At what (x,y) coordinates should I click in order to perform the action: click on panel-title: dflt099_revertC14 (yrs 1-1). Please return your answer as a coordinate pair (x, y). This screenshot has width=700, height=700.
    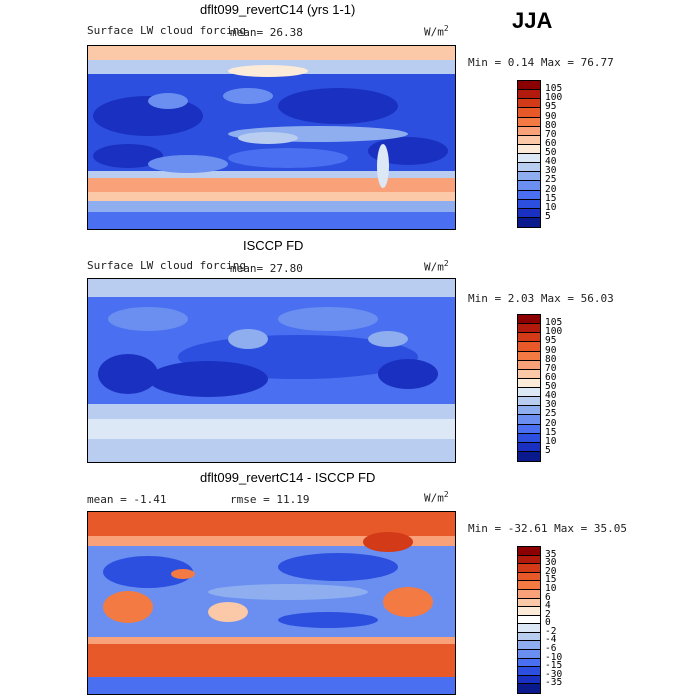
    Looking at the image, I should click on (278, 9).